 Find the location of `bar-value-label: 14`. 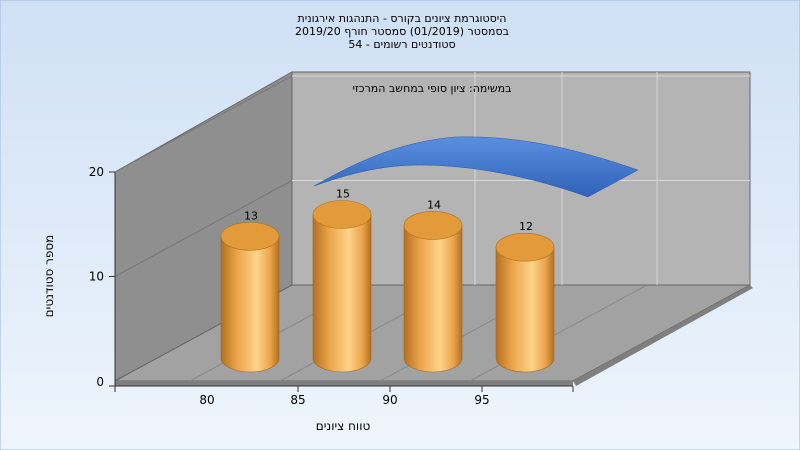

bar-value-label: 14 is located at coordinates (434, 204).